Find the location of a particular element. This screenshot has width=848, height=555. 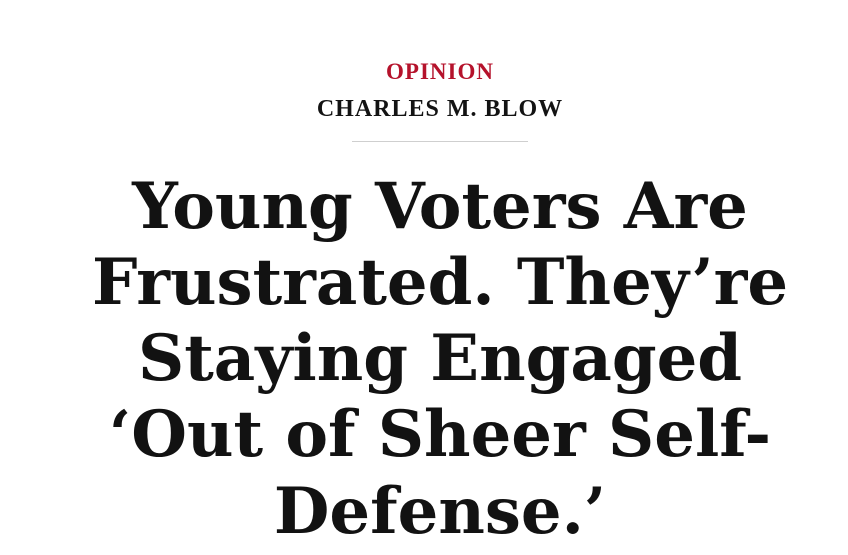

section-divider is located at coordinates (440, 141).